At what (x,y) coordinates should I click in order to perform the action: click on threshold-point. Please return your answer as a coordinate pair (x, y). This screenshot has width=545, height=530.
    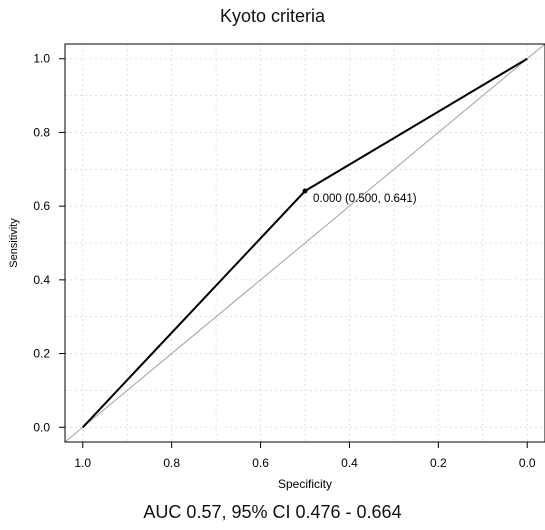
    Looking at the image, I should click on (305, 191).